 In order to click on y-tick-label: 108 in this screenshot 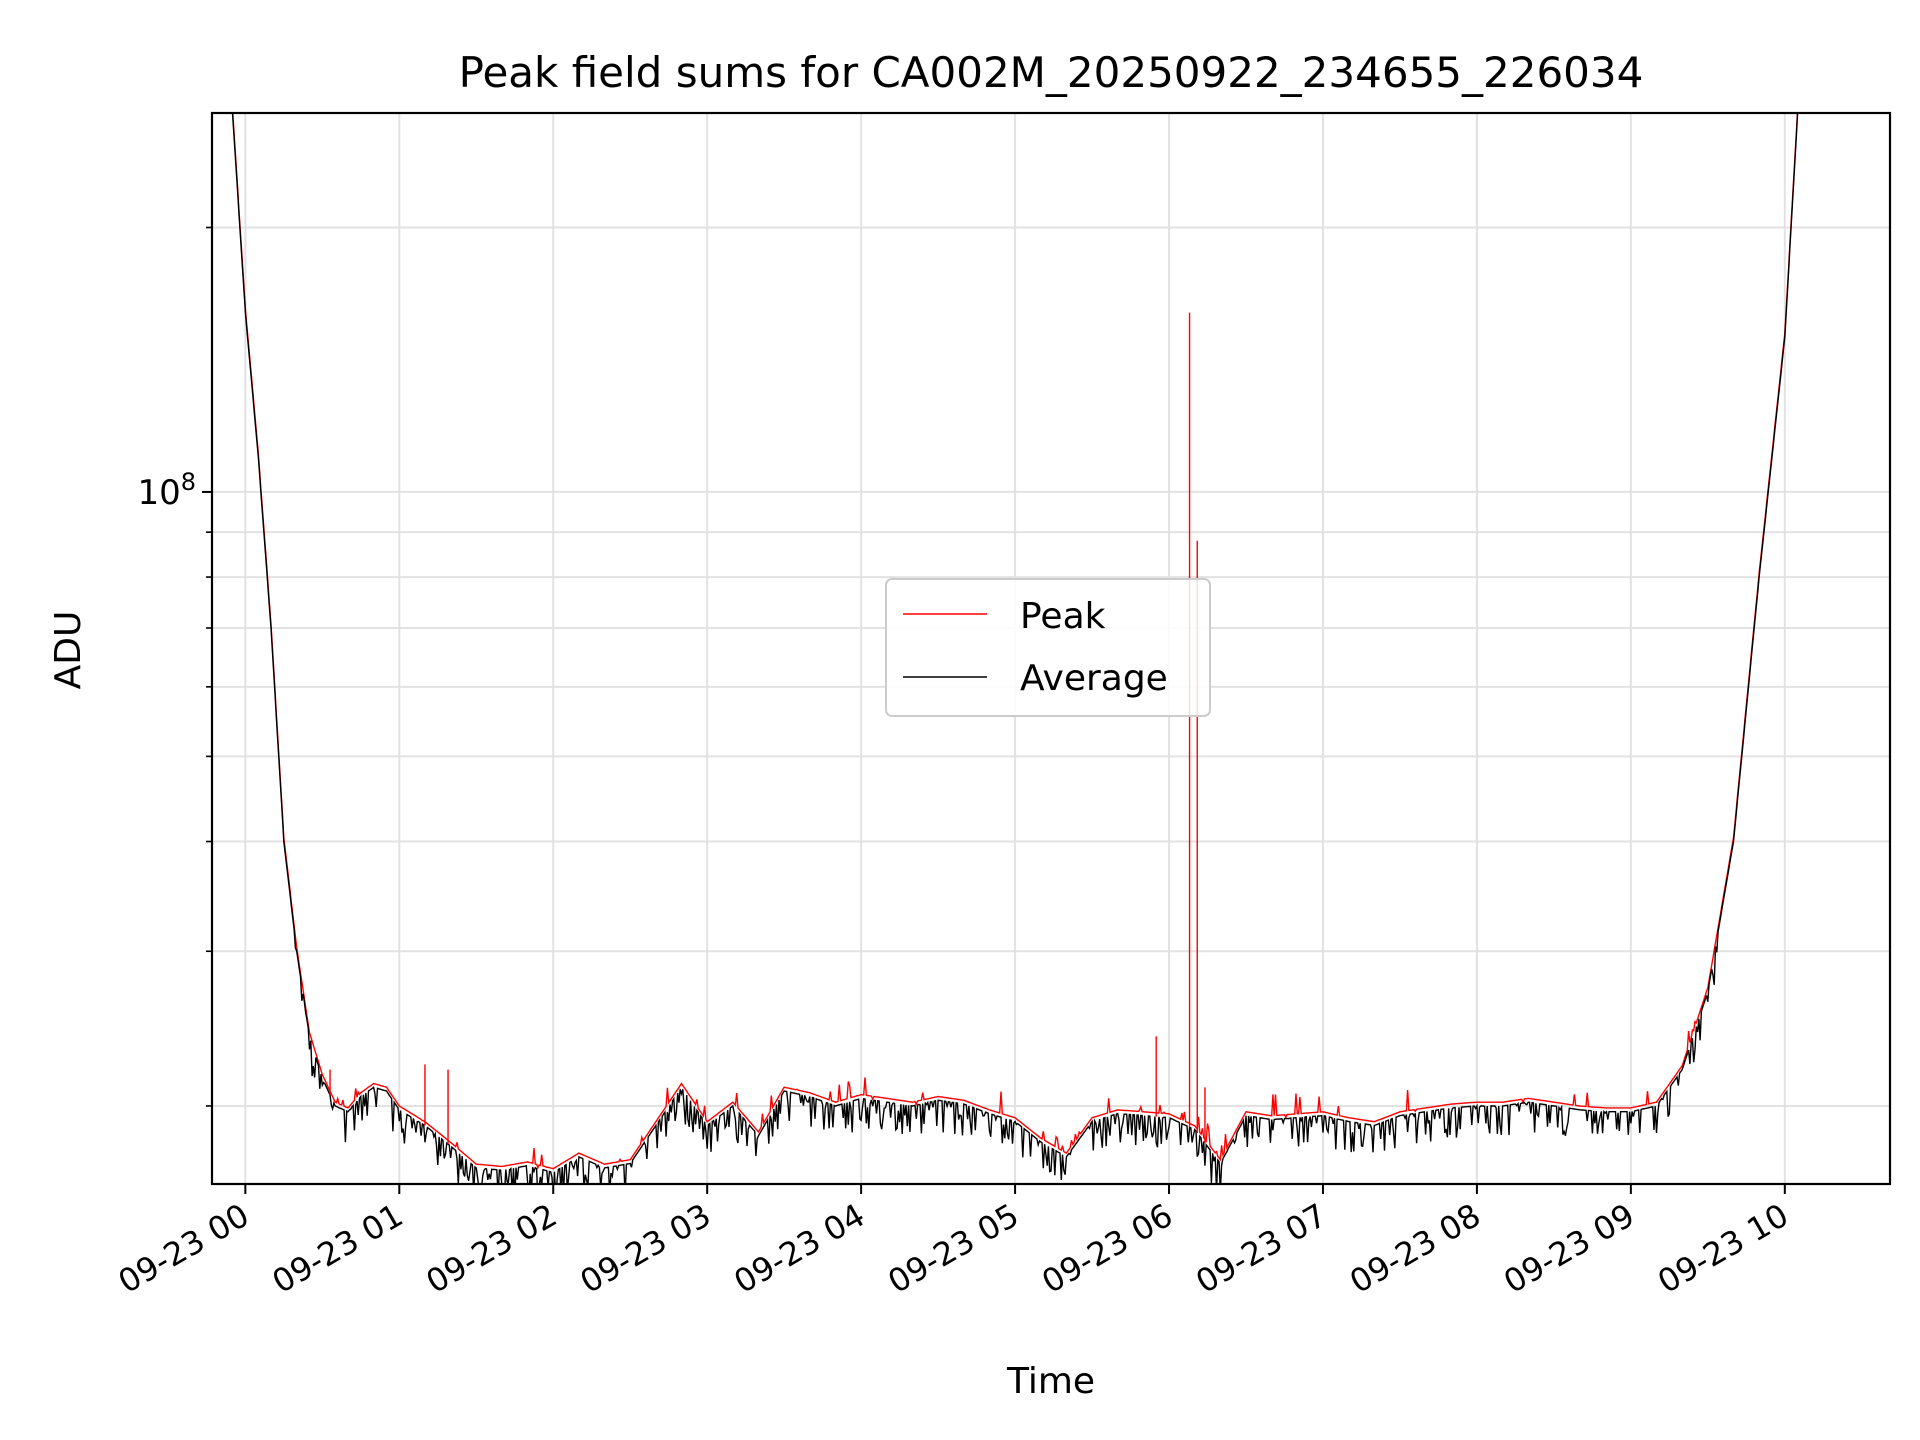, I will do `click(166, 490)`.